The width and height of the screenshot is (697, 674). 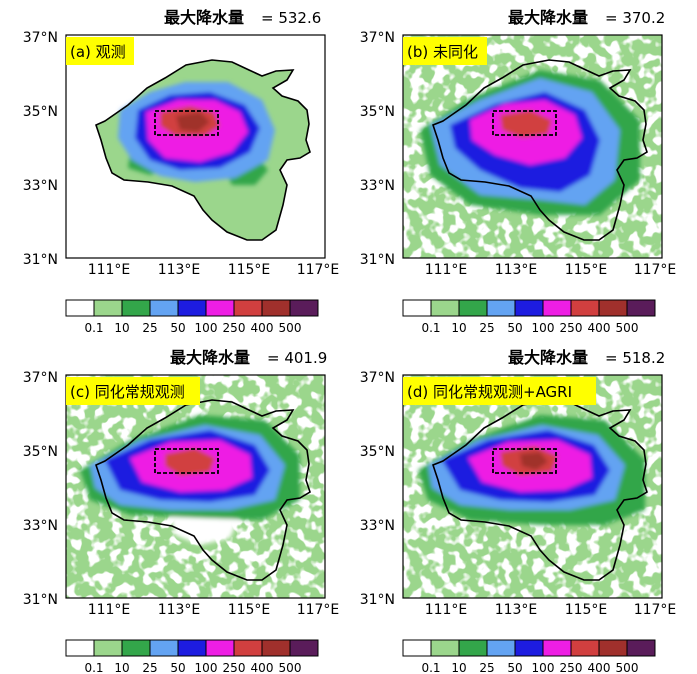 I want to click on panel-b-lat-33: 33°N, so click(x=377, y=186).